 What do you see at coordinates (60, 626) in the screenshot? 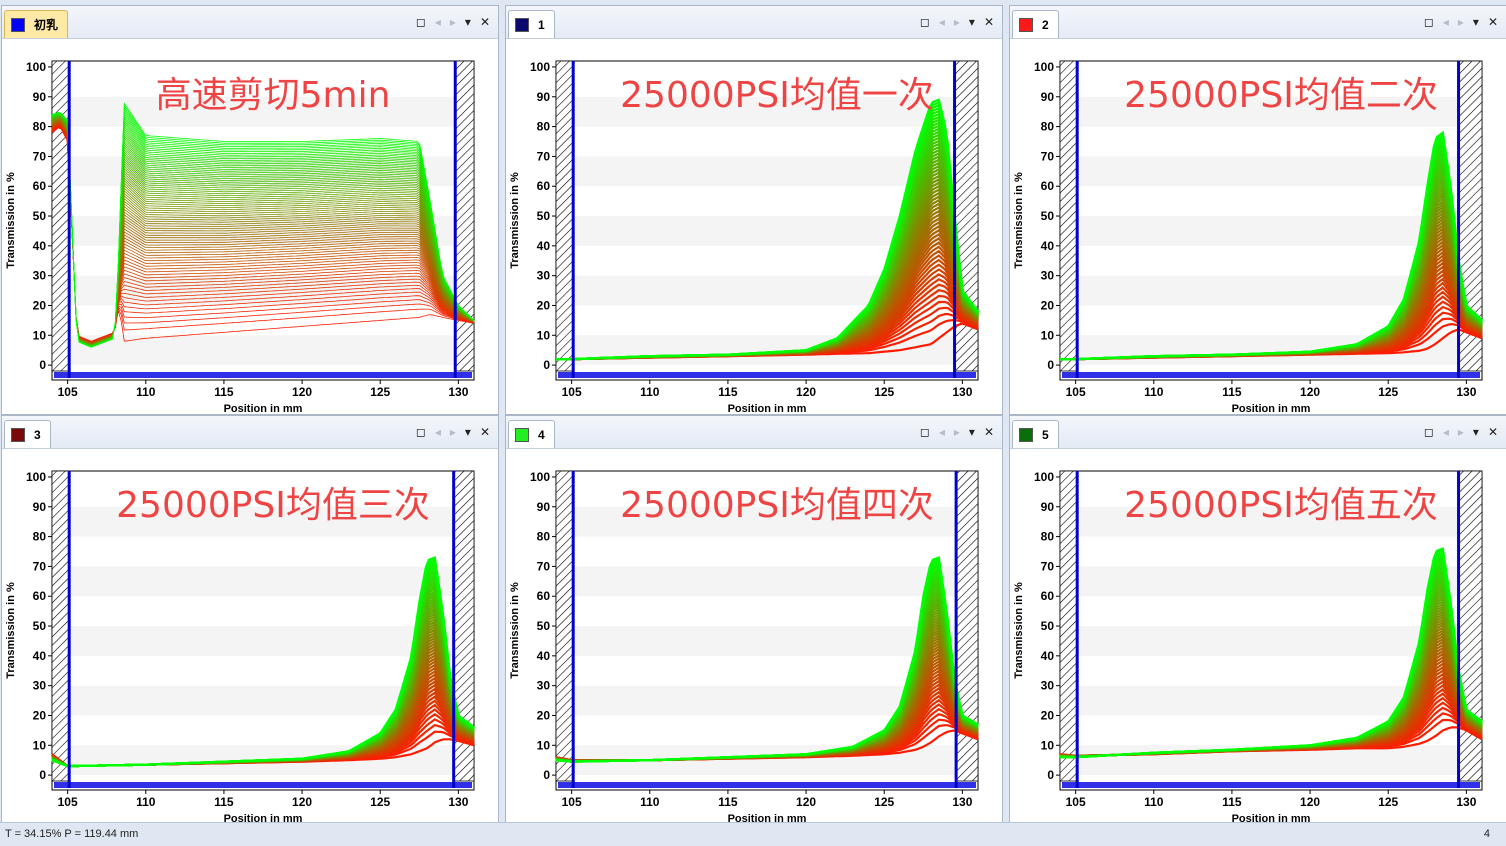
I see `excluded-zone-left` at bounding box center [60, 626].